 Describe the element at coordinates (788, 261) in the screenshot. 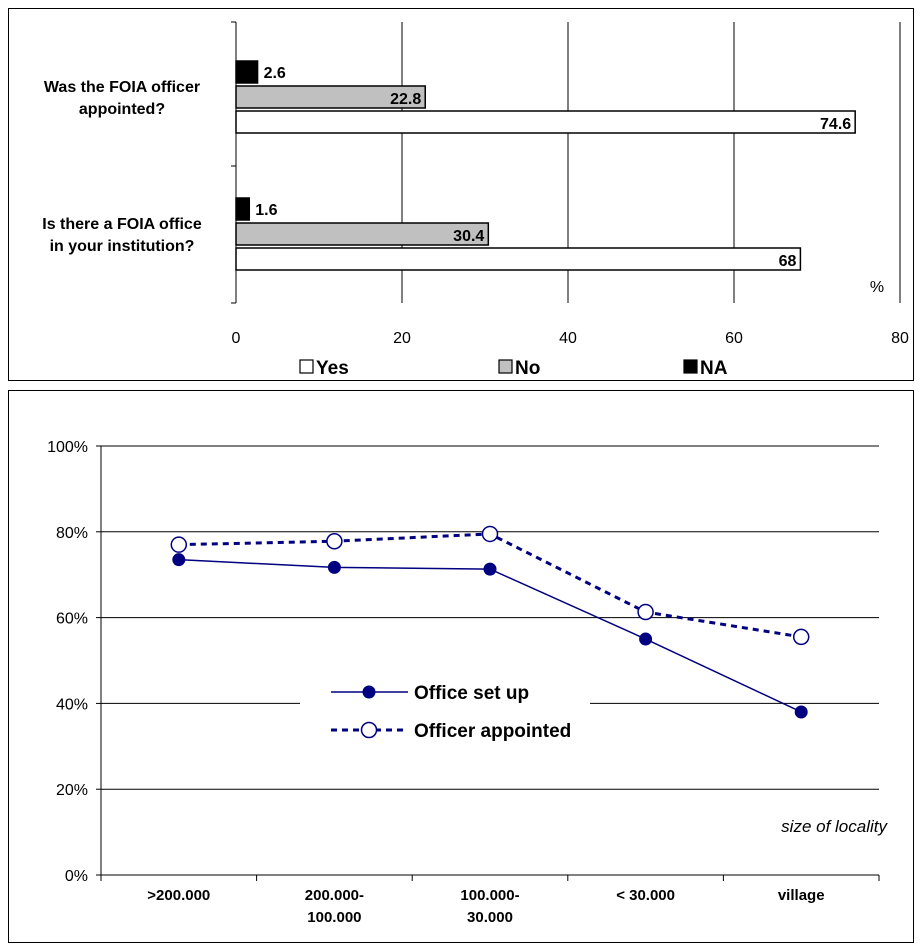

I see `data-label: 68` at that location.